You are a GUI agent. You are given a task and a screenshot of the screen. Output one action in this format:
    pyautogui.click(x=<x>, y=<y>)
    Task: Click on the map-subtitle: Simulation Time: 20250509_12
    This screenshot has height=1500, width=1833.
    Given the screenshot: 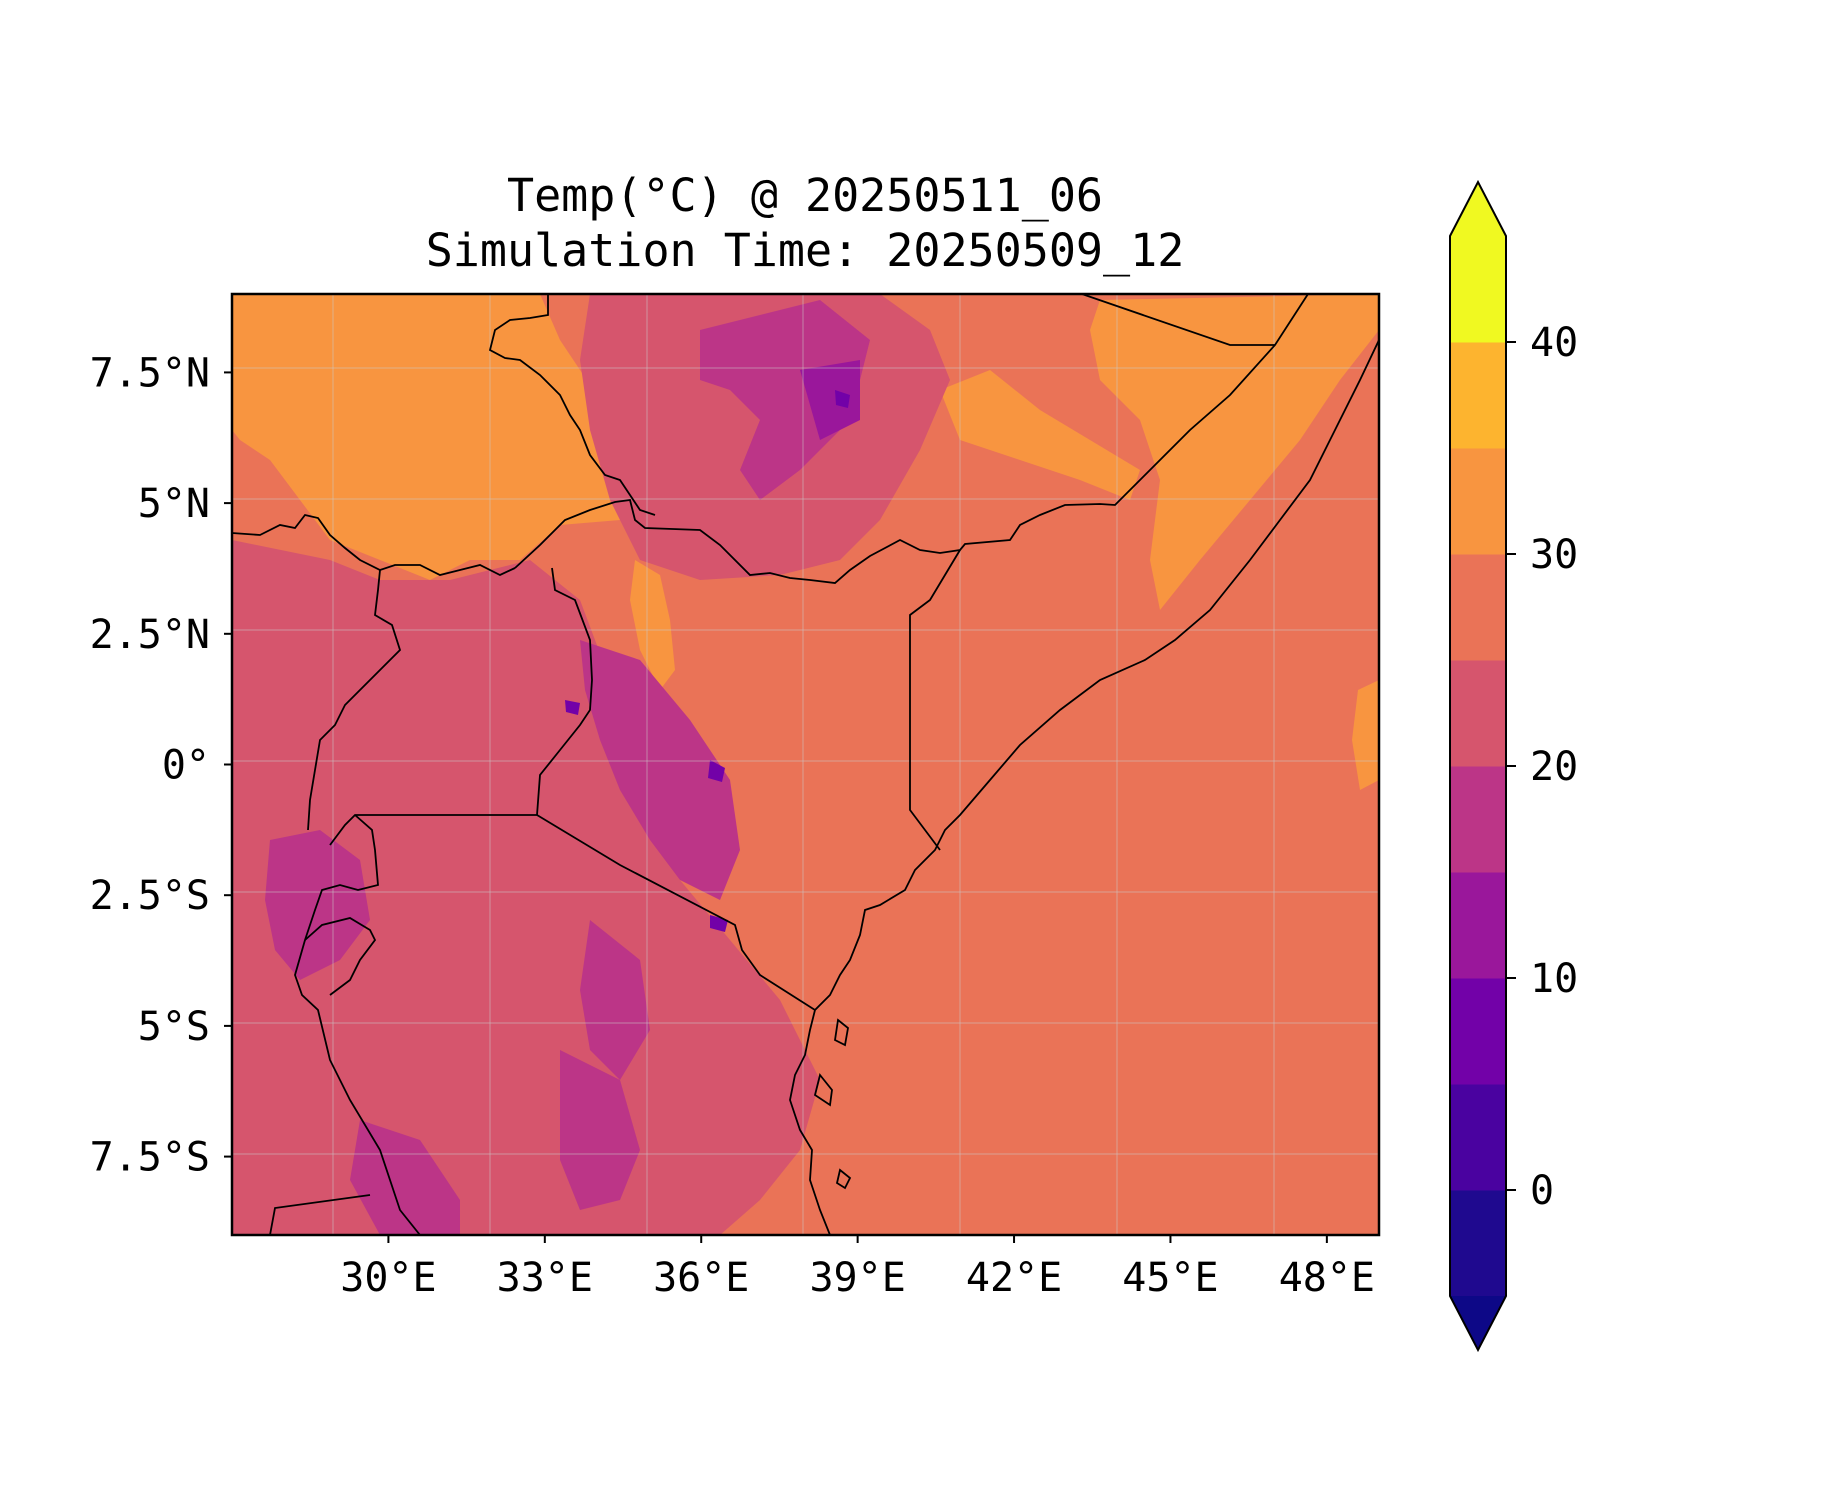 What is the action you would take?
    pyautogui.click(x=805, y=250)
    